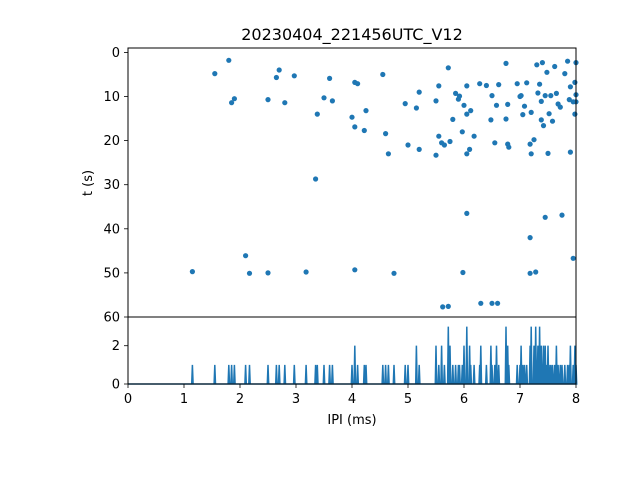 The height and width of the screenshot is (480, 640). Describe the element at coordinates (520, 399) in the screenshot. I see `x-tick-label: 7` at that location.